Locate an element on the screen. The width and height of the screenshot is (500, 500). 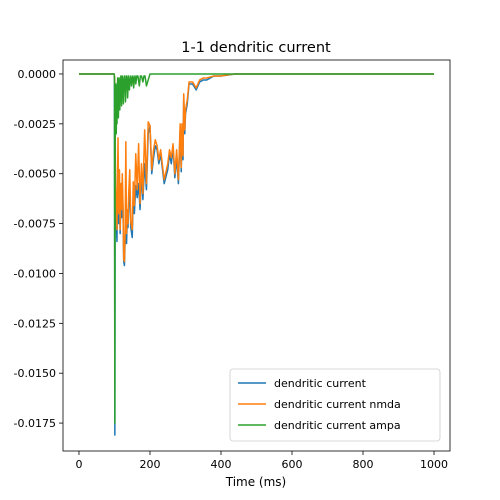
y-tick-label: 0.0000 is located at coordinates (37, 74).